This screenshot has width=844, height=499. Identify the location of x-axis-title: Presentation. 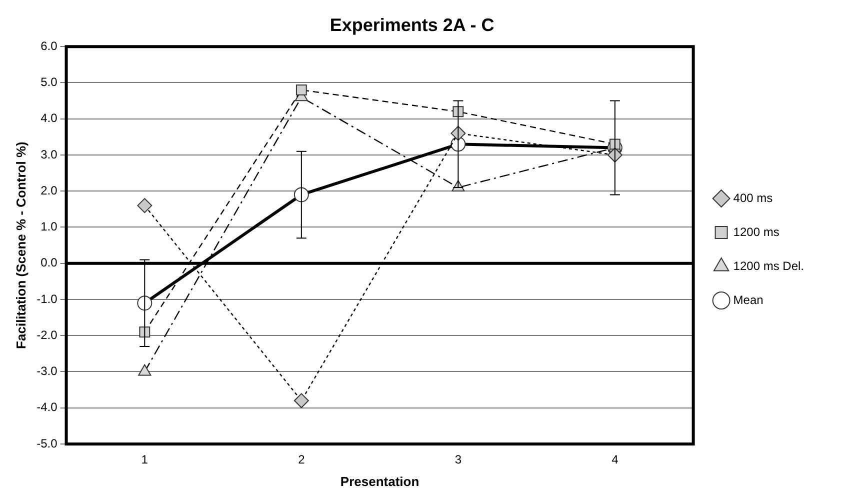
(380, 481).